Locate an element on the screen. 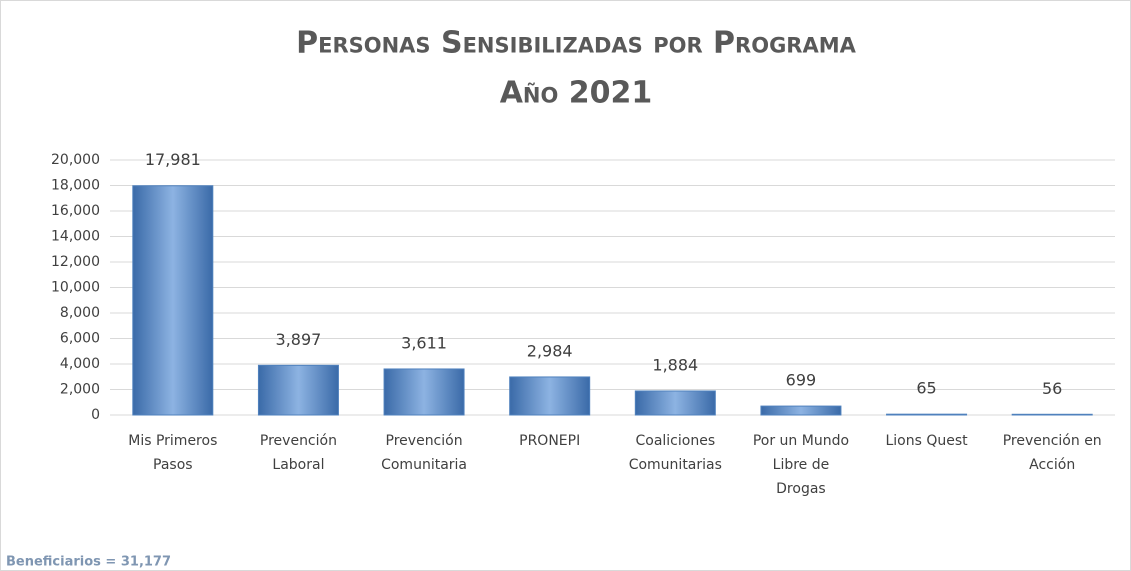  value-label: 2,984 is located at coordinates (550, 350).